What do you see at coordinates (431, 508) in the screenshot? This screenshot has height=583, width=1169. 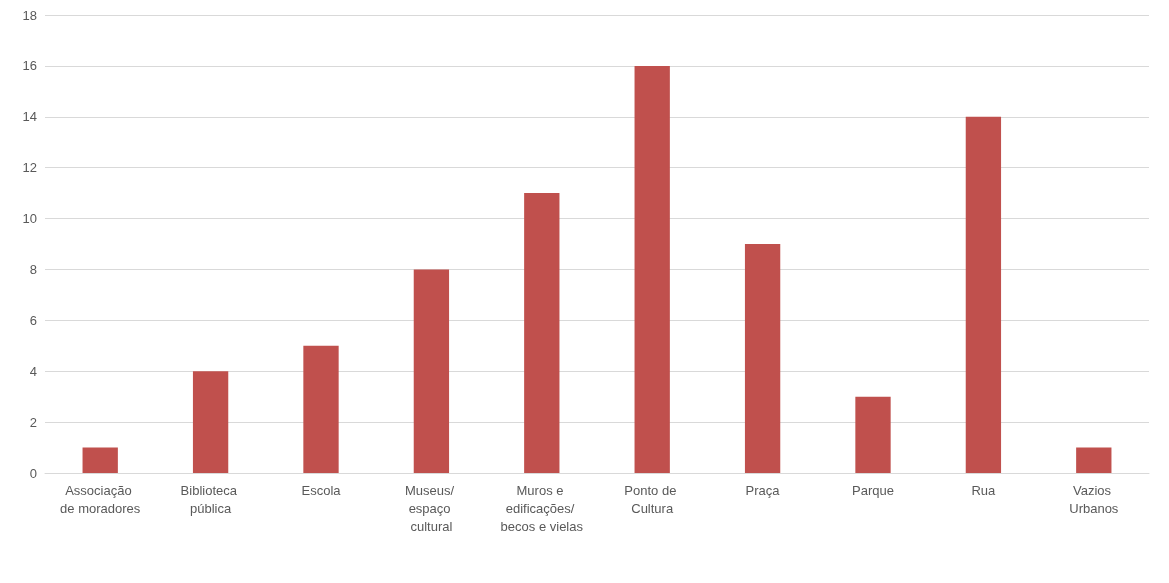 I see `x-tick-label: Museus/ espaço cultural` at bounding box center [431, 508].